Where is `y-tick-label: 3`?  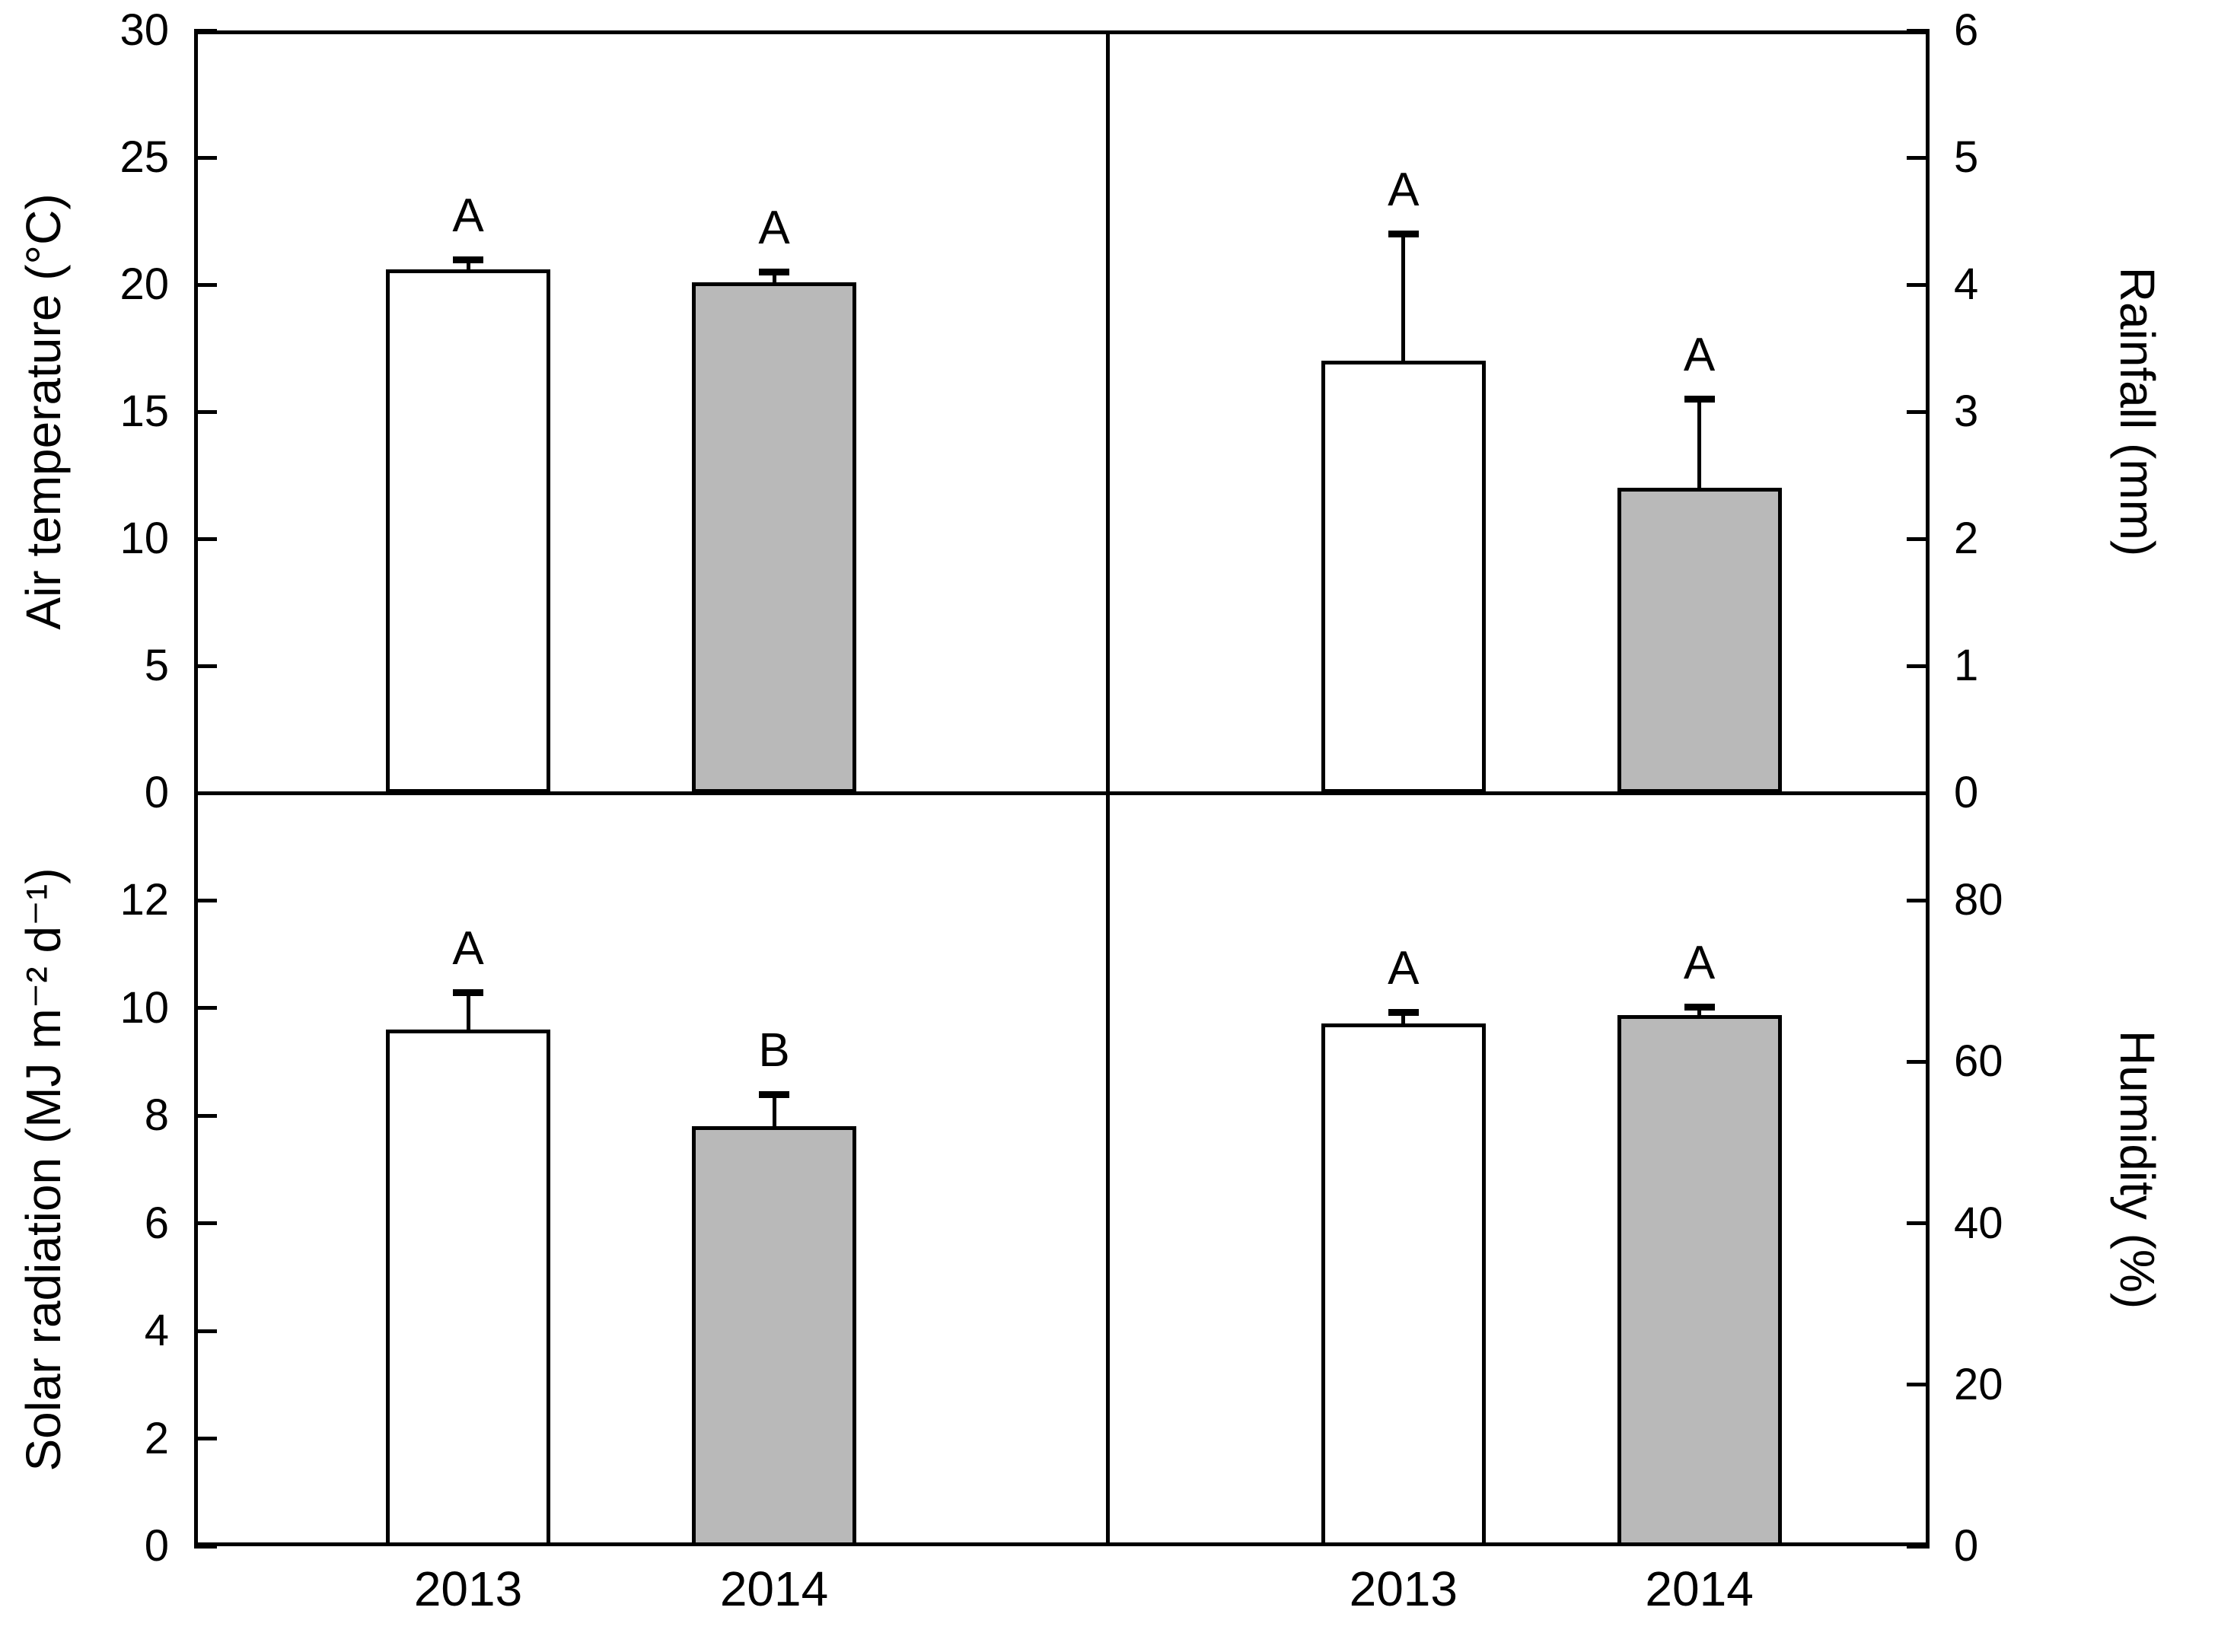
y-tick-label: 3 is located at coordinates (1966, 411).